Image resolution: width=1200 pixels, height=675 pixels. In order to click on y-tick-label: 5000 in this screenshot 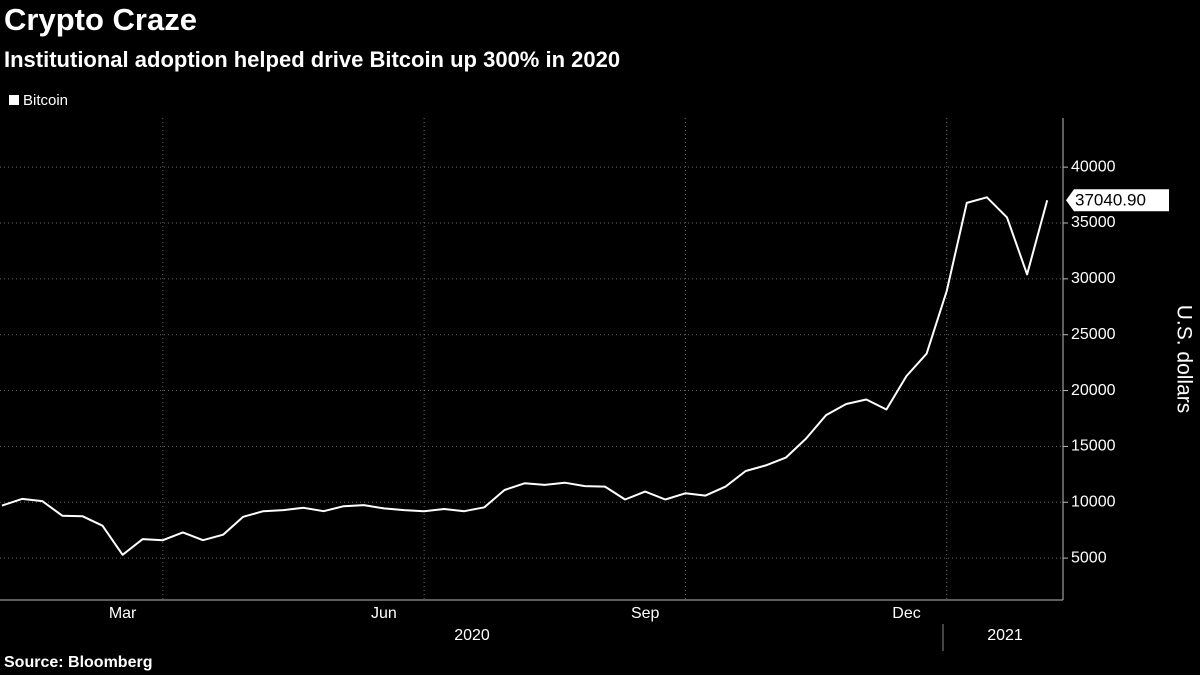, I will do `click(1089, 557)`.